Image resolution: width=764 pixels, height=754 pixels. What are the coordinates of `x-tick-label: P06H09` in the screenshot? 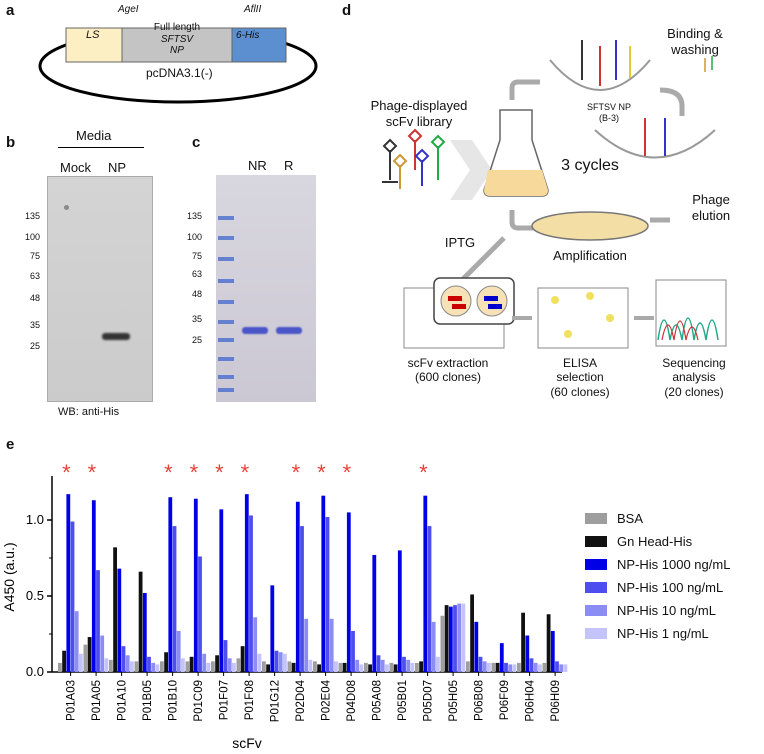 It's located at (556, 701).